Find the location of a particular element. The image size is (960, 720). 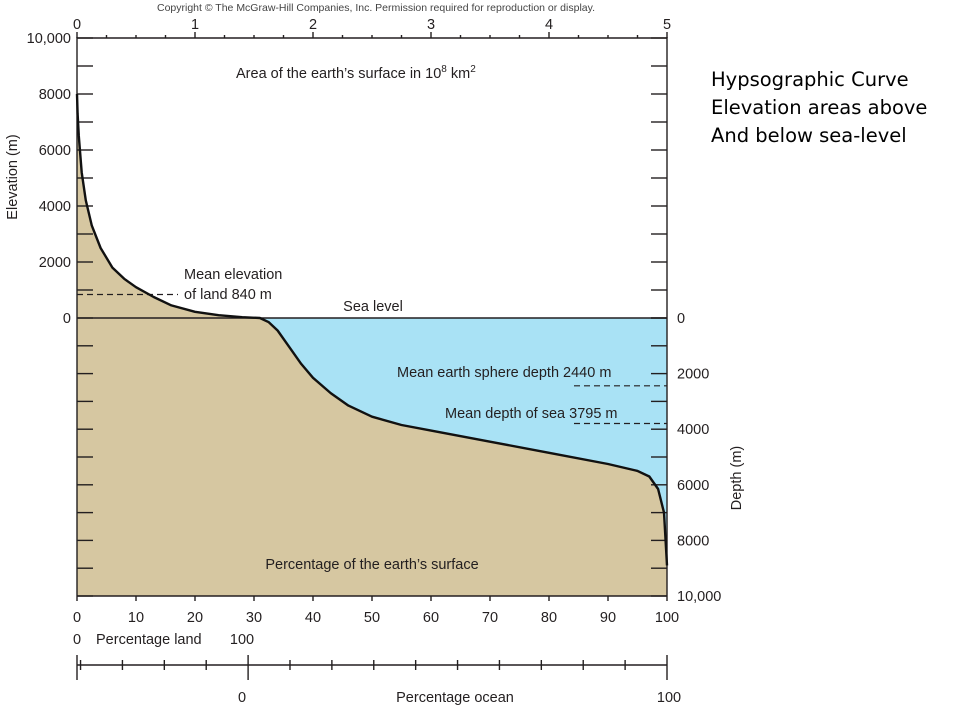

bottom-tick-label: 10 is located at coordinates (136, 618).